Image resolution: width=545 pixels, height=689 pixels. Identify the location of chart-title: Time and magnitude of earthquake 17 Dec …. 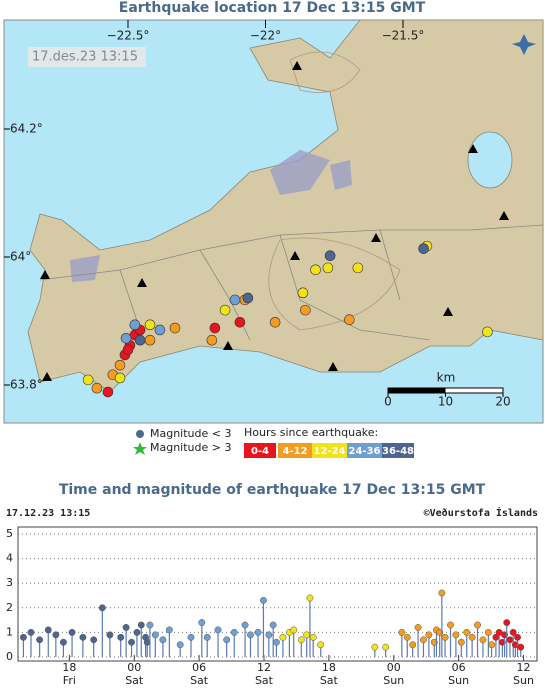
(272, 490).